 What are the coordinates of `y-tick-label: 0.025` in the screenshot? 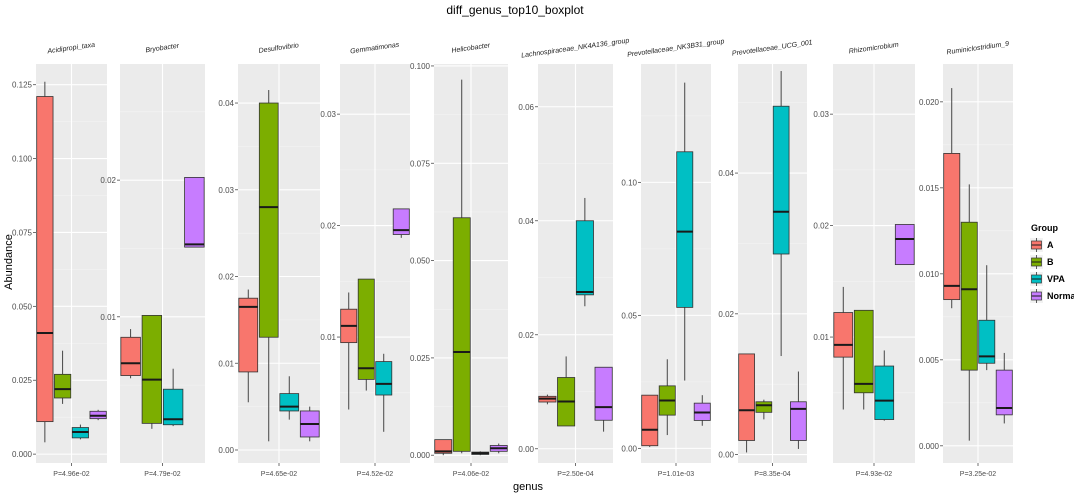 It's located at (22, 380).